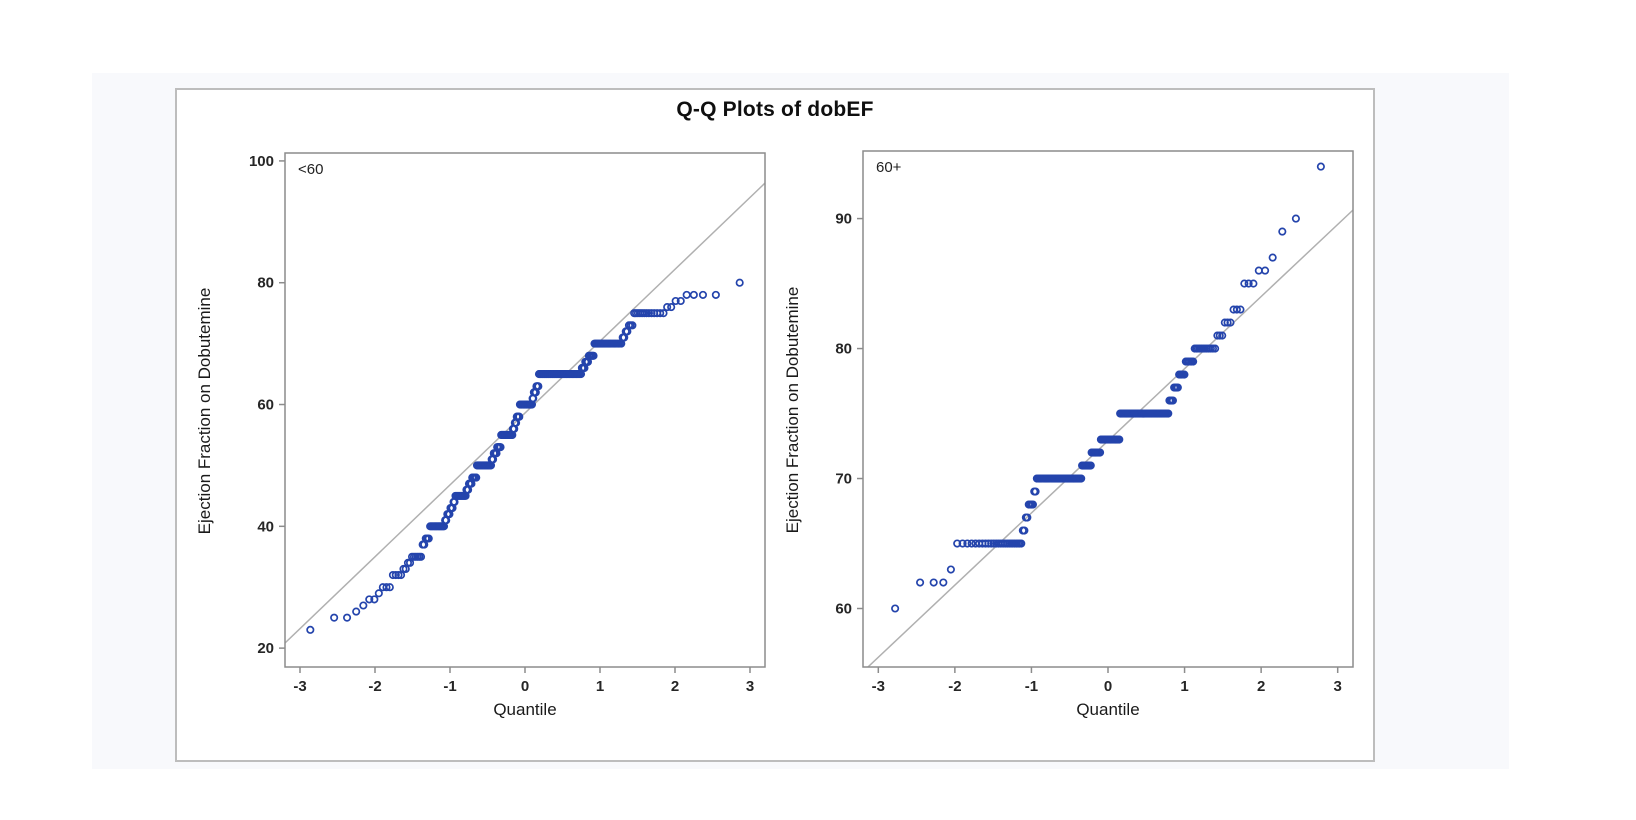 This screenshot has height=820, width=1636. Describe the element at coordinates (265, 526) in the screenshot. I see `y-tick-label: 40` at that location.